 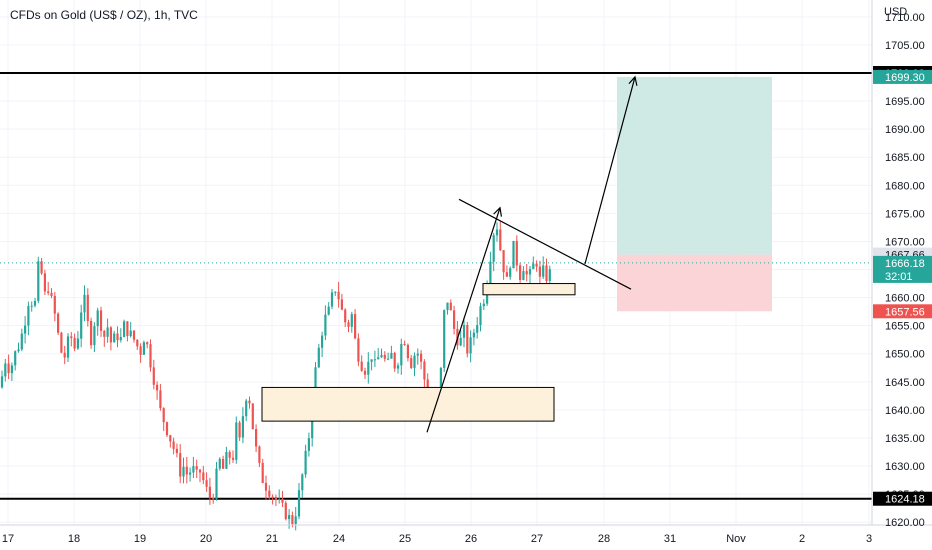 What do you see at coordinates (529, 289) in the screenshot?
I see `consolidation-box` at bounding box center [529, 289].